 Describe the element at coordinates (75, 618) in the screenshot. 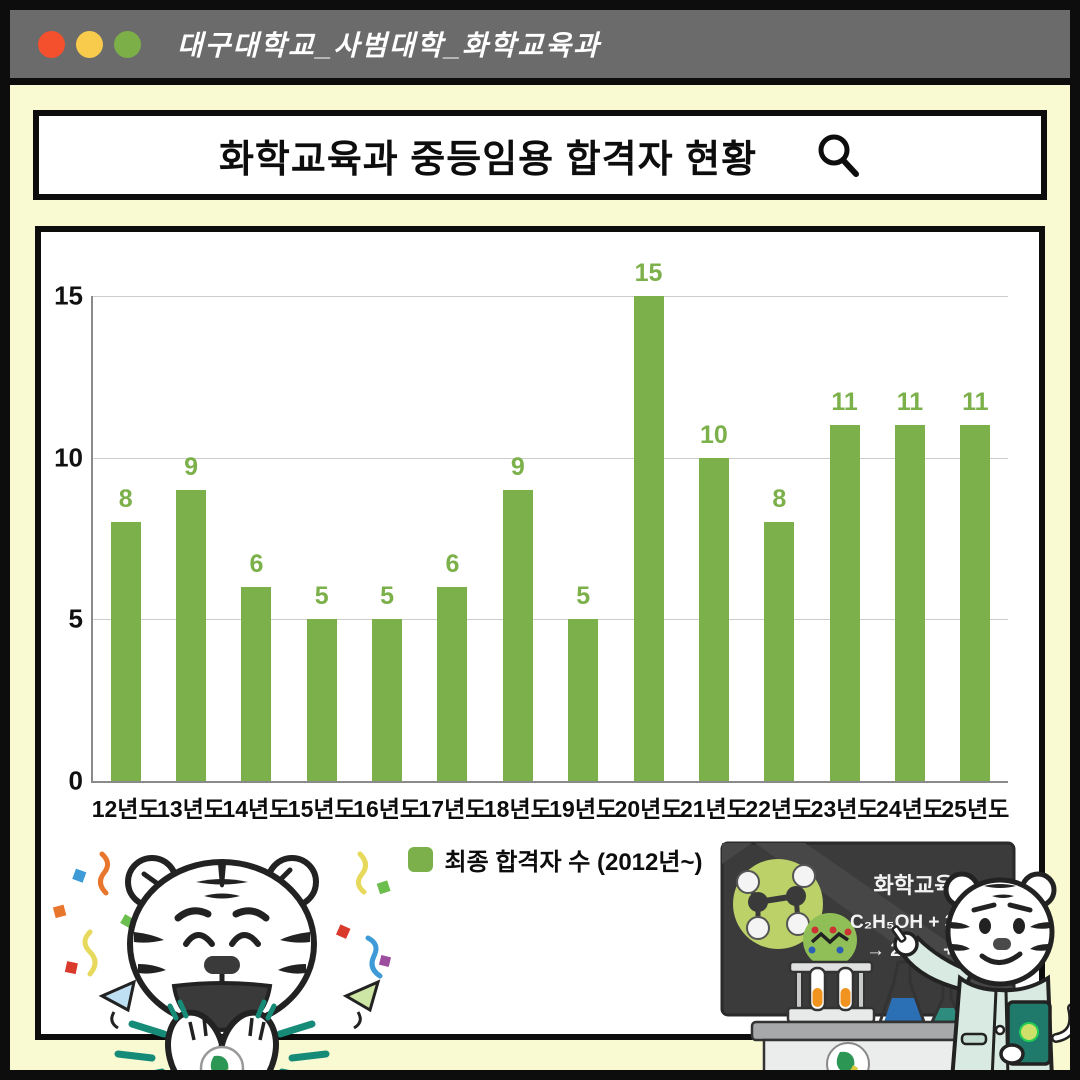

I see `y-tick-label: 5` at that location.